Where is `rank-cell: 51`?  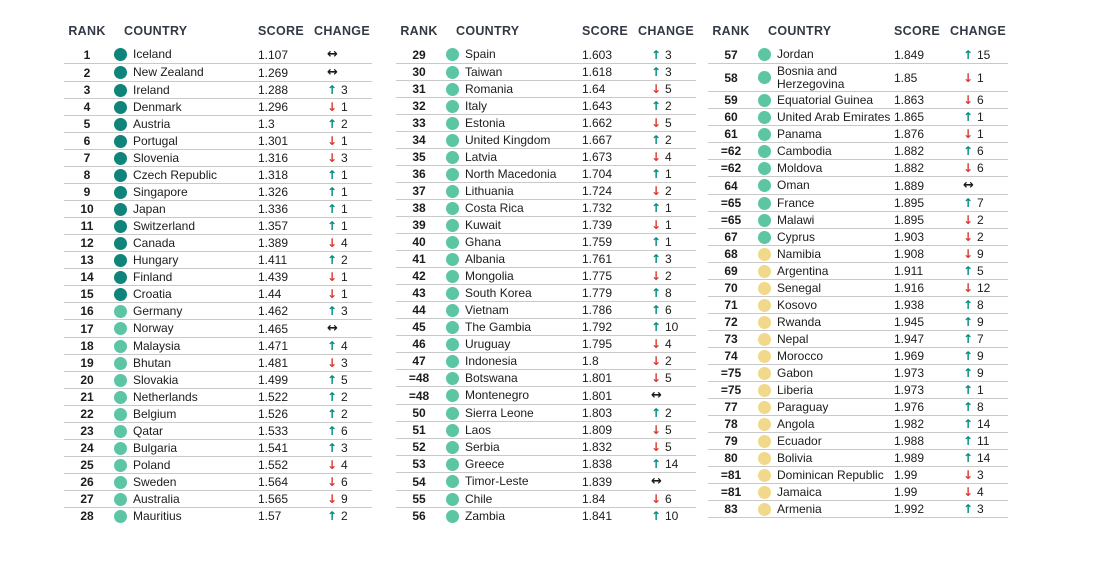 rank-cell: 51 is located at coordinates (419, 430).